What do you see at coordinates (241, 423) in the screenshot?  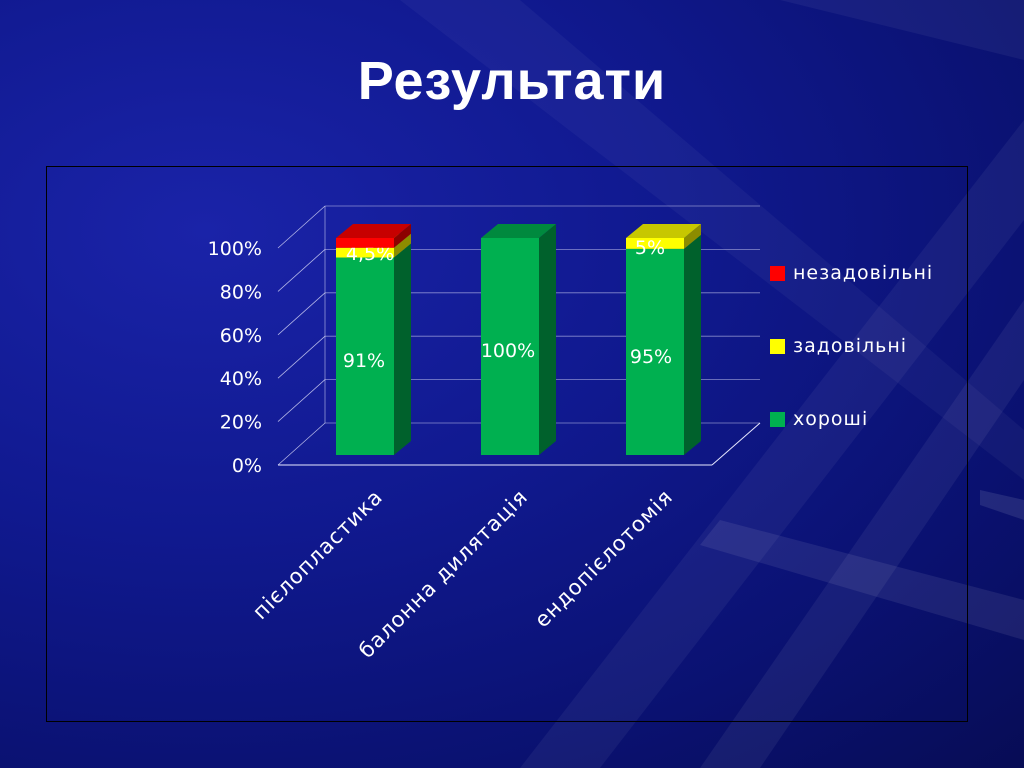 I see `y-tick-label: 20%` at bounding box center [241, 423].